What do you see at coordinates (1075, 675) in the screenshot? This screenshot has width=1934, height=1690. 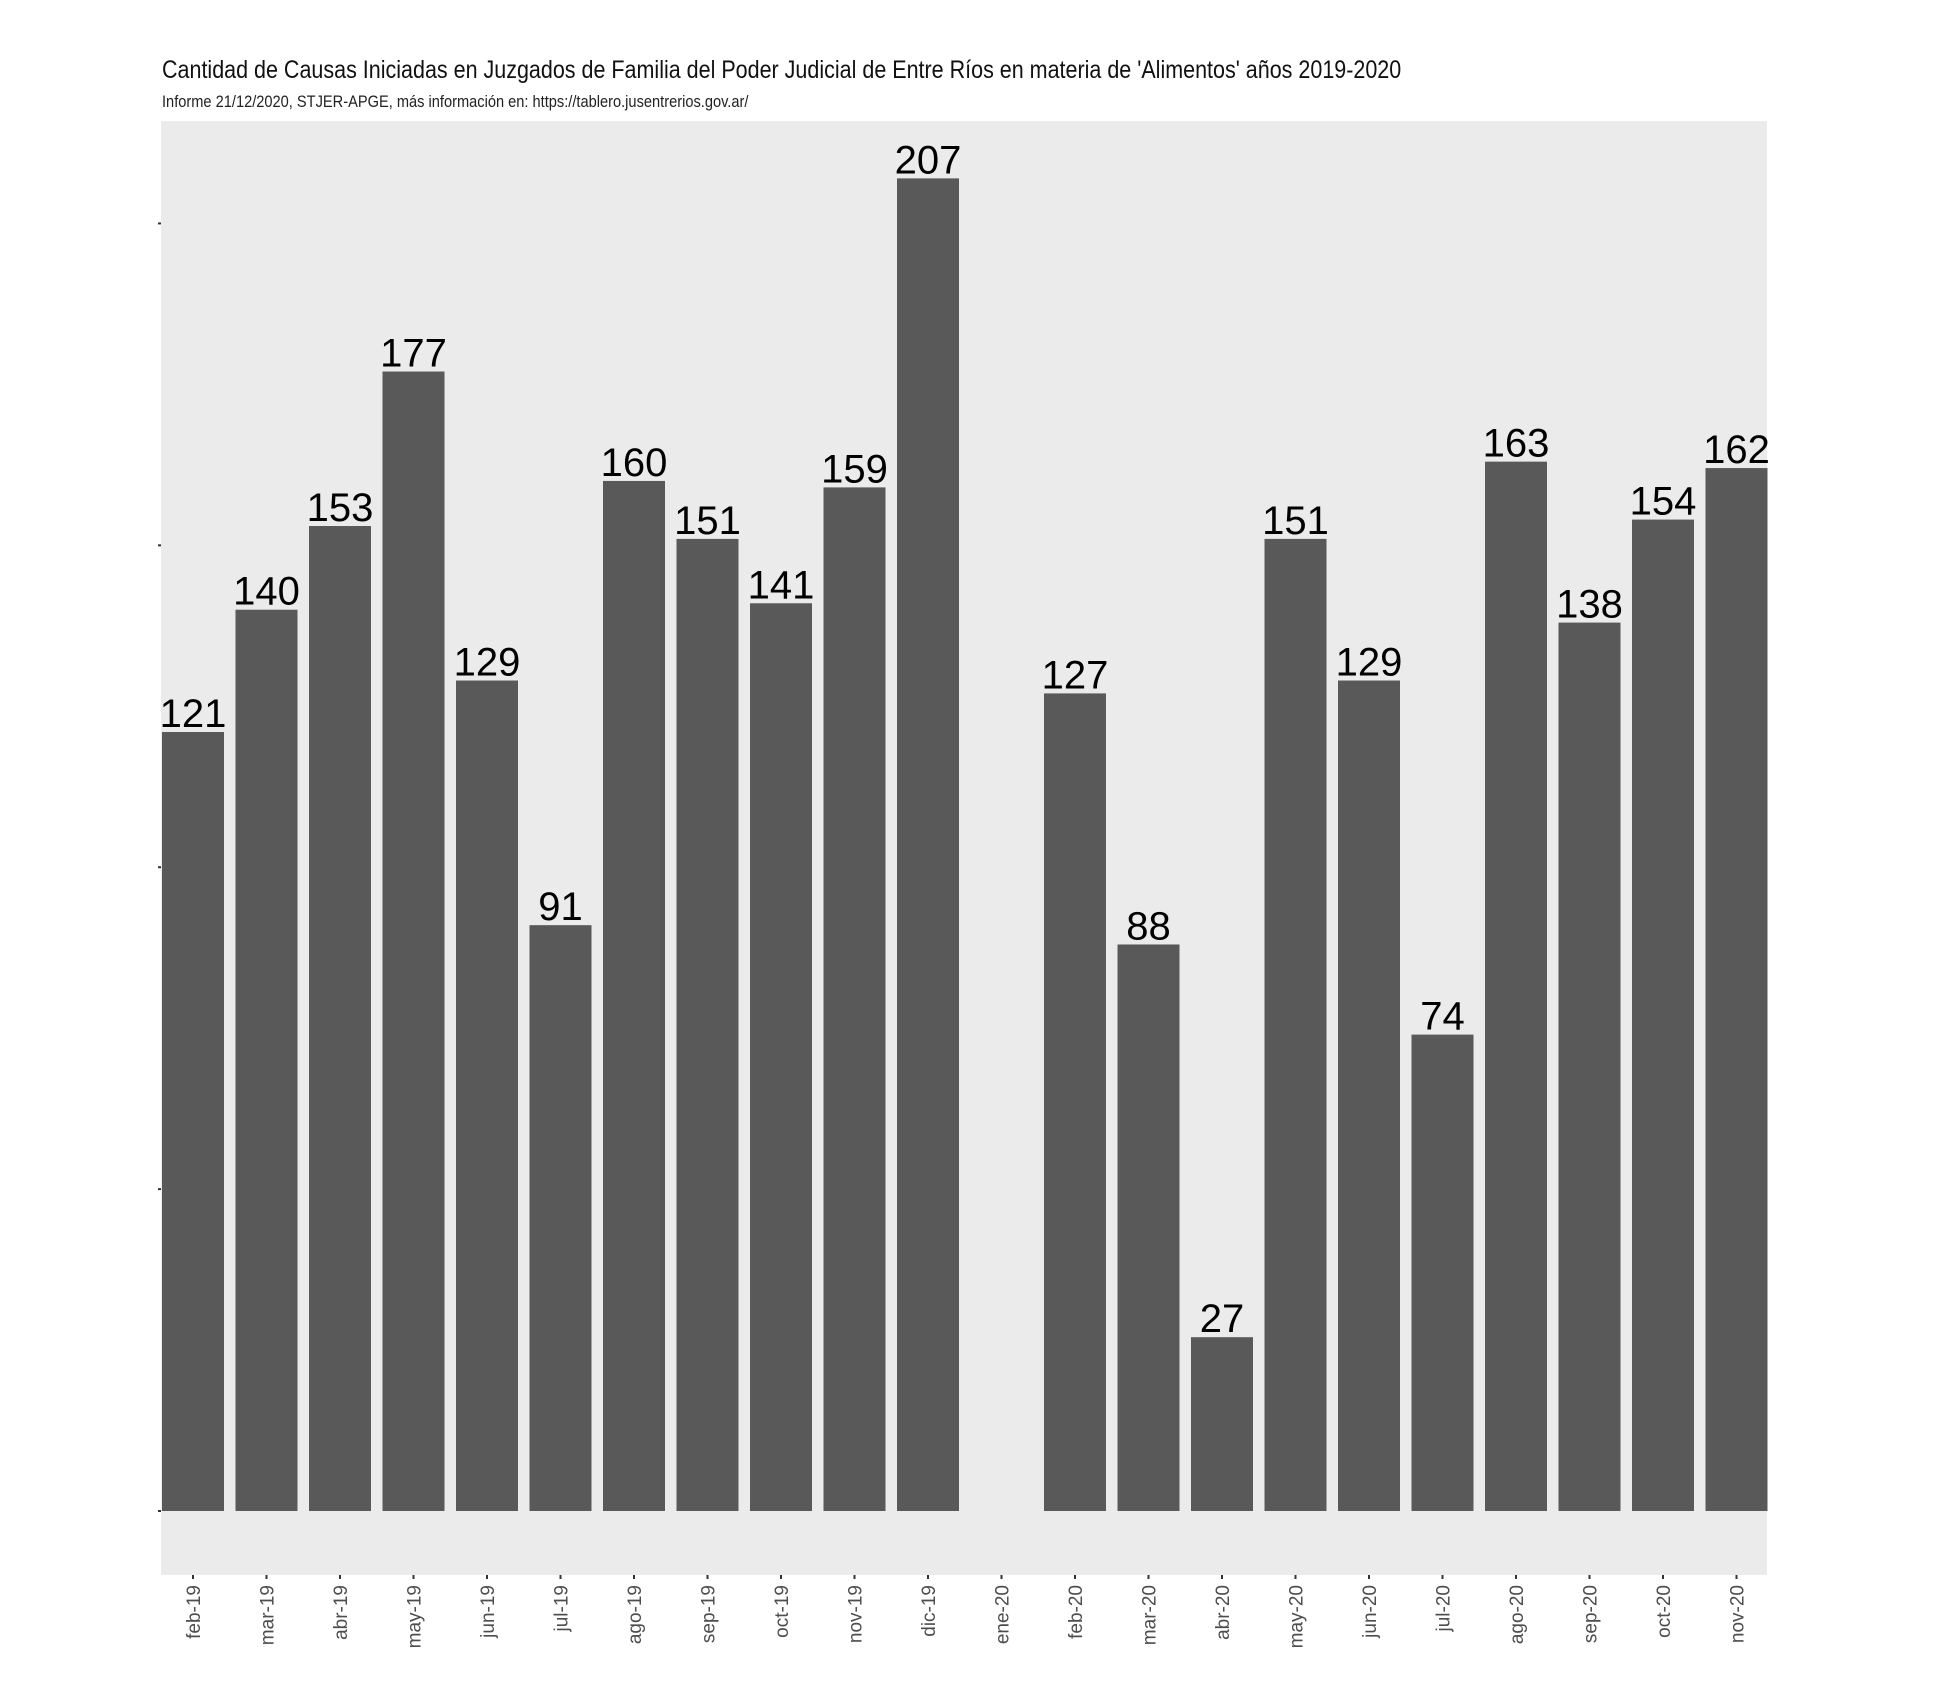 I see `value-label-feb-20: 127` at bounding box center [1075, 675].